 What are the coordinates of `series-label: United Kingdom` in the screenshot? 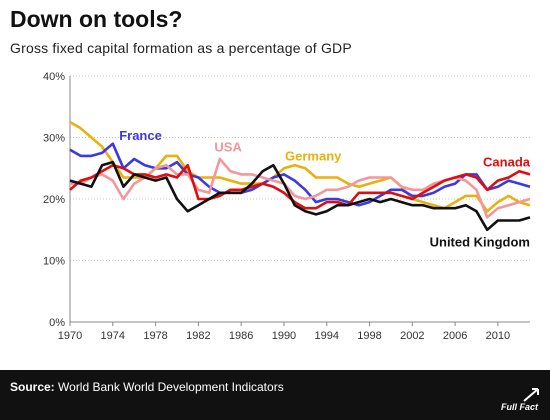 It's located at (480, 241).